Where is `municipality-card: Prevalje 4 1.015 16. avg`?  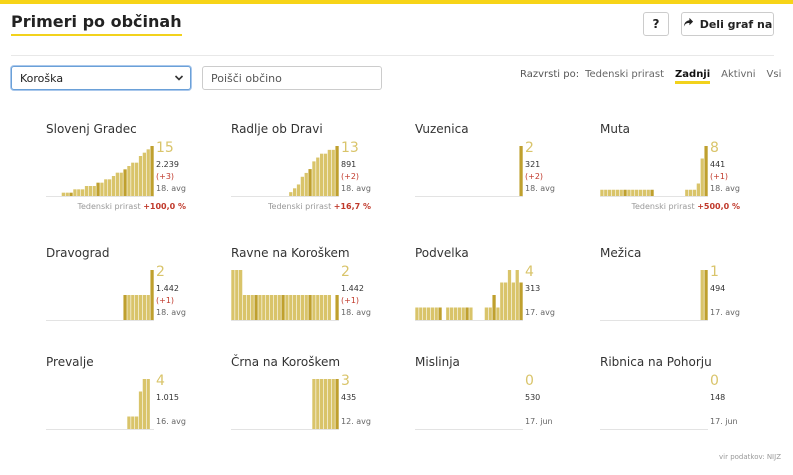
municipality-card: Prevalje 4 1.015 16. avg is located at coordinates (131, 402).